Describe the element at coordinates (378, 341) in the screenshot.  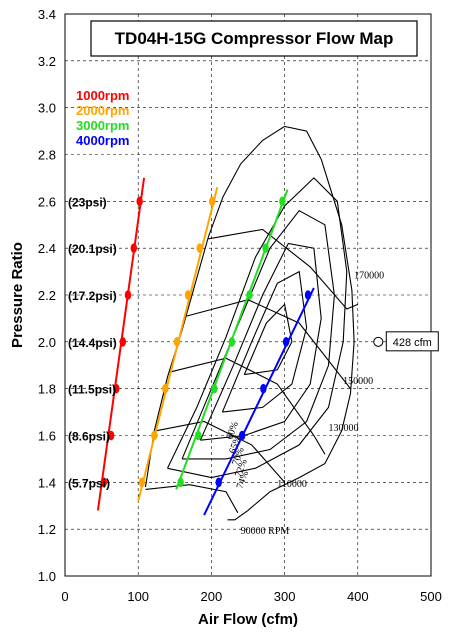
I see `cfm-marker-point` at that location.